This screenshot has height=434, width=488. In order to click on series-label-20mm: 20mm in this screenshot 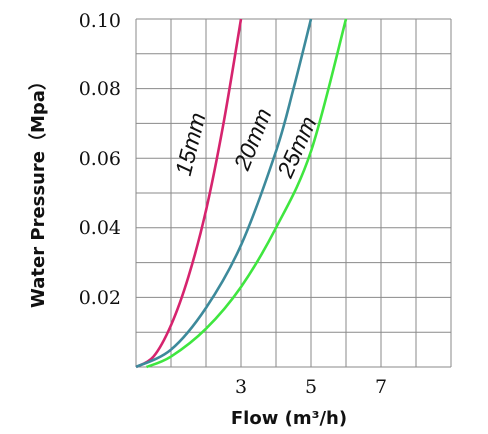, I will do `click(252, 140)`.